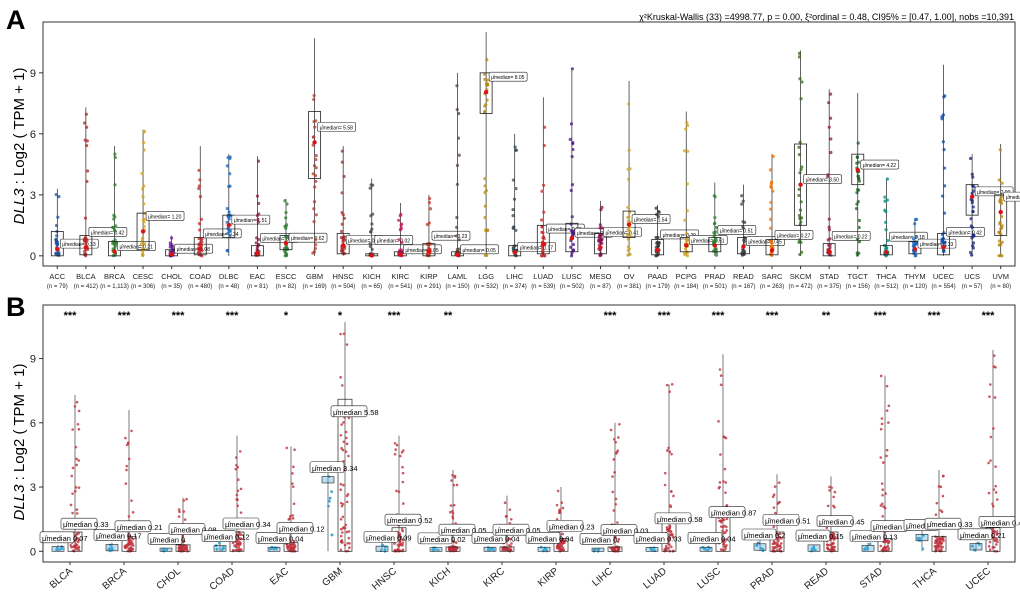 Image resolution: width=1020 pixels, height=598 pixels. What do you see at coordinates (515, 287) in the screenshot?
I see `x-tick-n-LIHC: (n = 374)` at bounding box center [515, 287].